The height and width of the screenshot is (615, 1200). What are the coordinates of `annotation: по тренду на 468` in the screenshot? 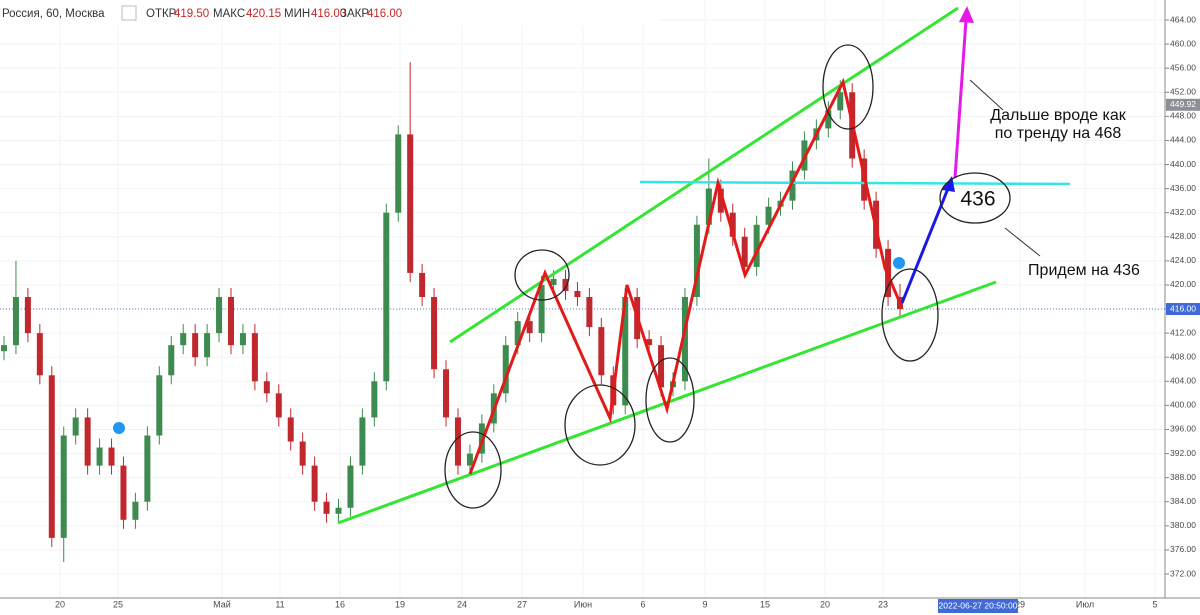 It's located at (1058, 133).